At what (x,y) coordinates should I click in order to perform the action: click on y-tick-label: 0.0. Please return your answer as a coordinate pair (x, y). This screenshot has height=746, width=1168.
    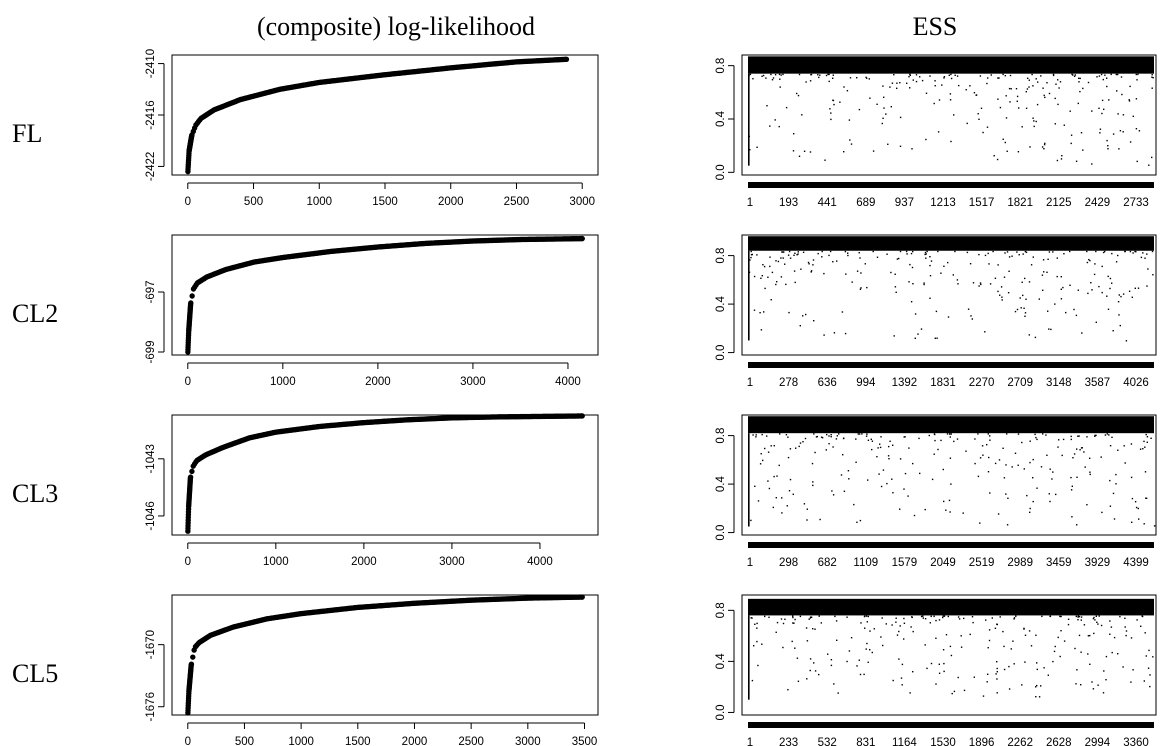
    Looking at the image, I should click on (721, 533).